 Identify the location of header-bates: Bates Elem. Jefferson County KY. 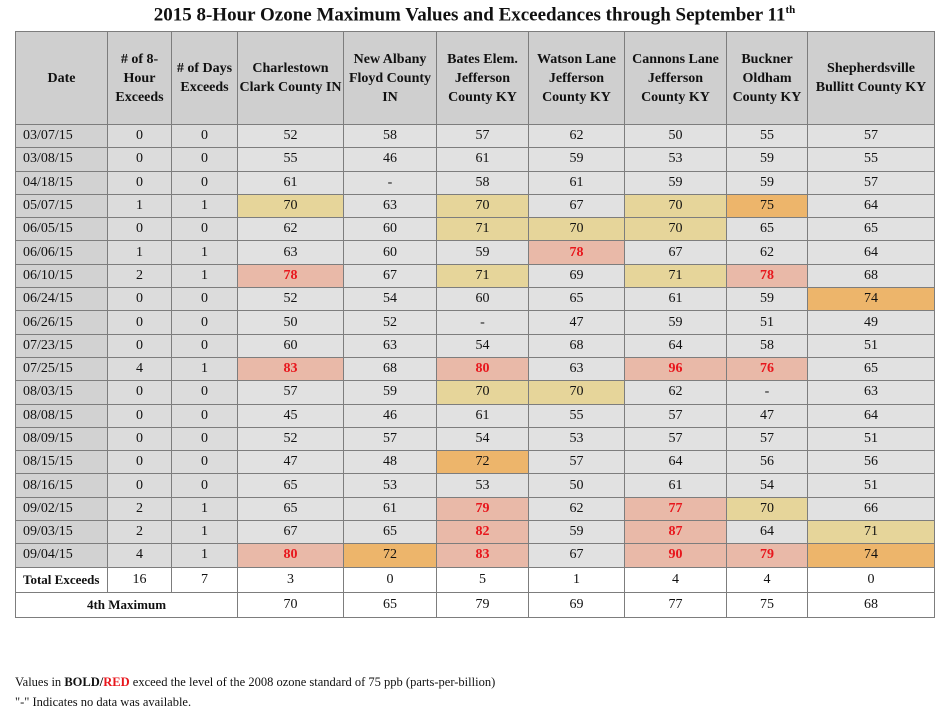
(482, 78).